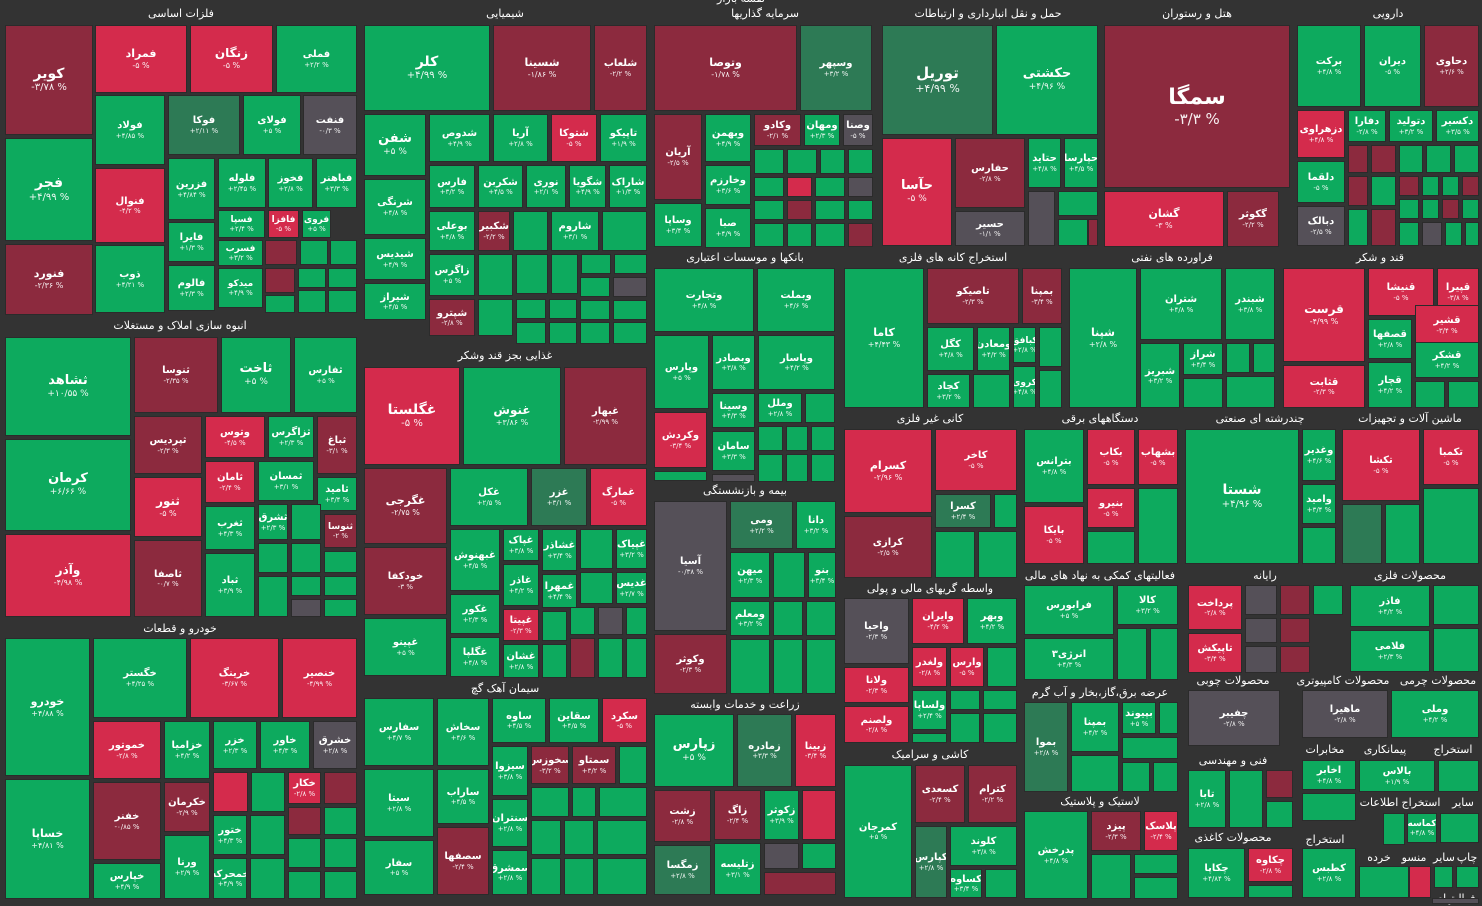 Image resolution: width=1482 pixels, height=906 pixels. What do you see at coordinates (937, 80) in the screenshot?
I see `stock-tile: توریل +۴/۹۹ %` at bounding box center [937, 80].